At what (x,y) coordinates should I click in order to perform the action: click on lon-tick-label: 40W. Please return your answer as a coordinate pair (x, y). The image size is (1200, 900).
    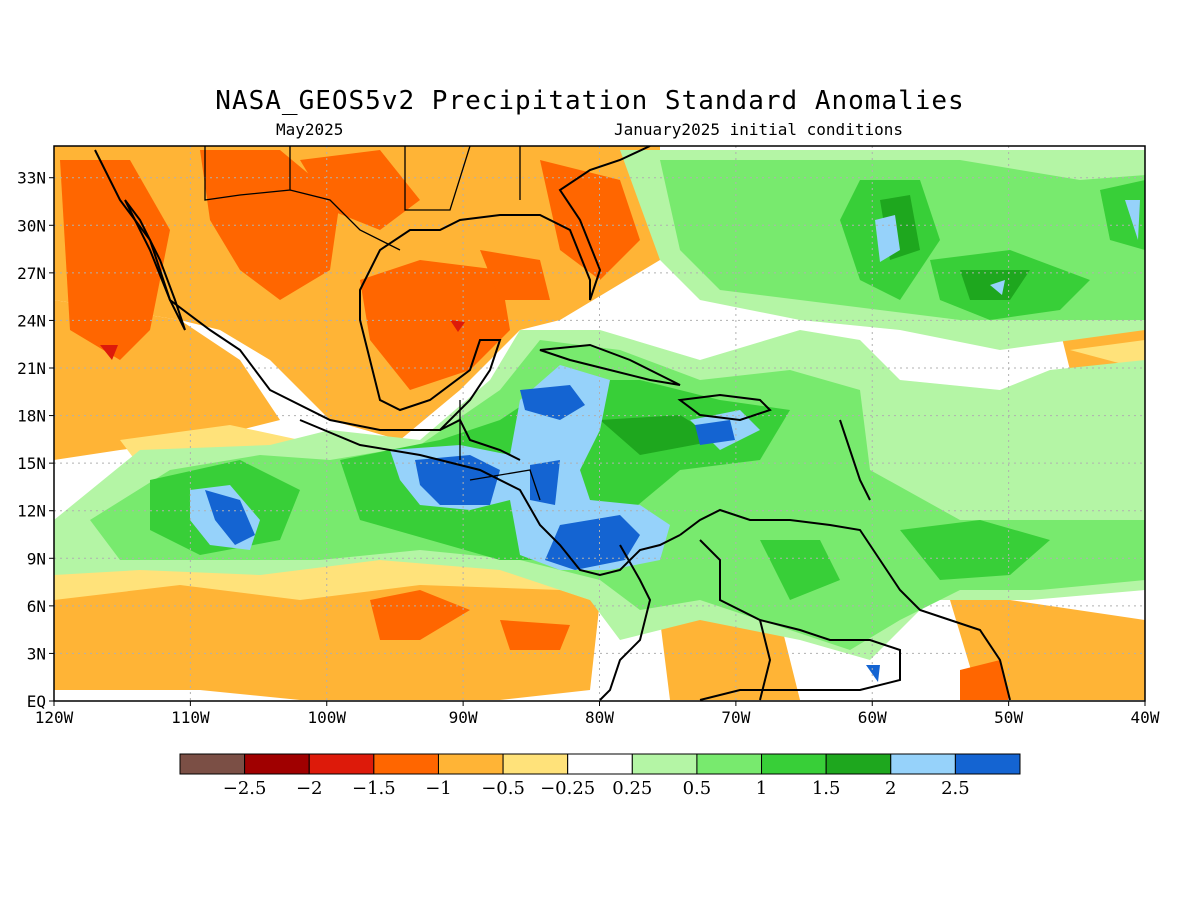
    Looking at the image, I should click on (1145, 717).